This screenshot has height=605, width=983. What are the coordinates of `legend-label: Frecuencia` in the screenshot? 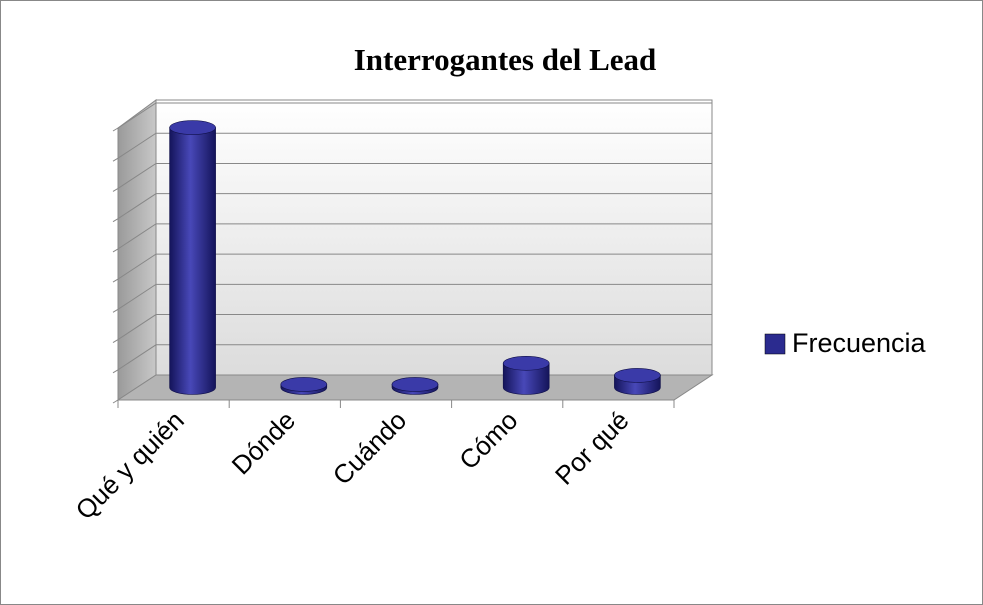 It's located at (859, 343).